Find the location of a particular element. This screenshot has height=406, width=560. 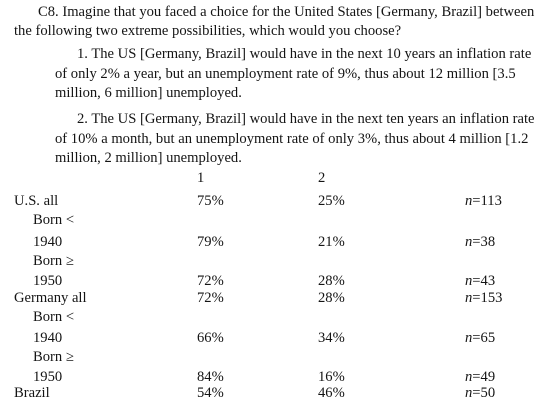

row-us-1950-col1: 72% is located at coordinates (210, 281).